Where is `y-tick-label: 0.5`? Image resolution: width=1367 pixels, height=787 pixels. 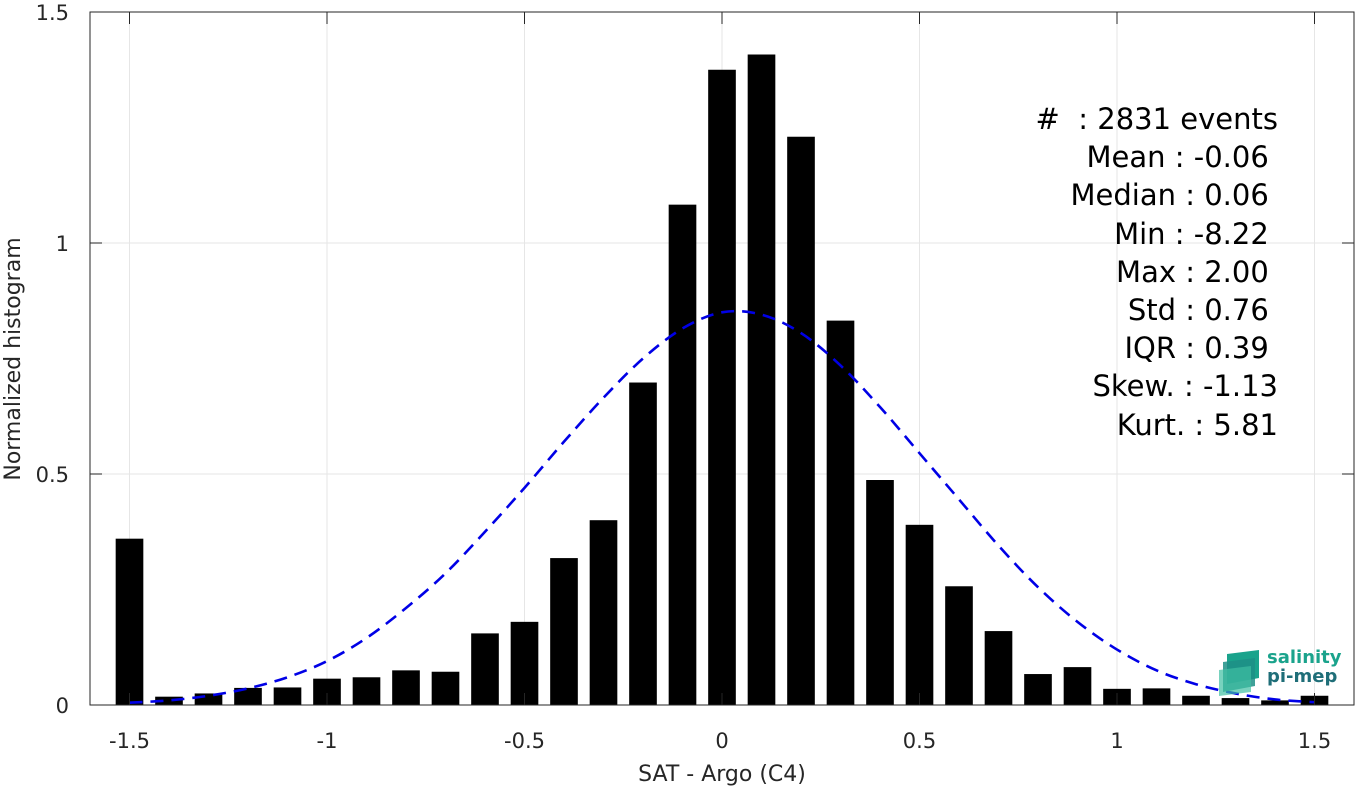
y-tick-label: 0.5 is located at coordinates (52, 475).